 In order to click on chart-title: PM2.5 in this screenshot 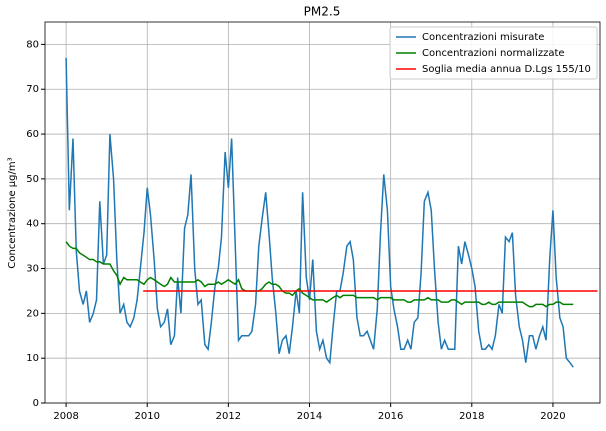, I will do `click(322, 12)`.